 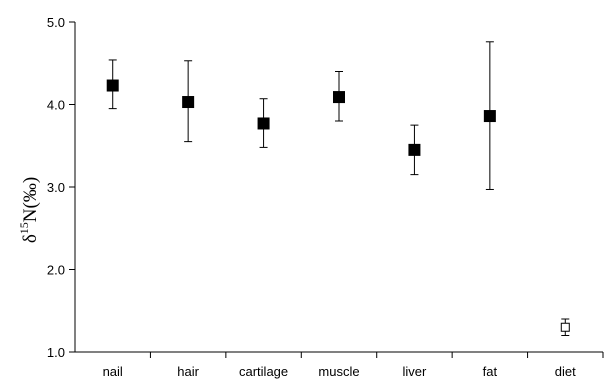 I want to click on y-tick-label: 3.0, so click(x=56, y=187).